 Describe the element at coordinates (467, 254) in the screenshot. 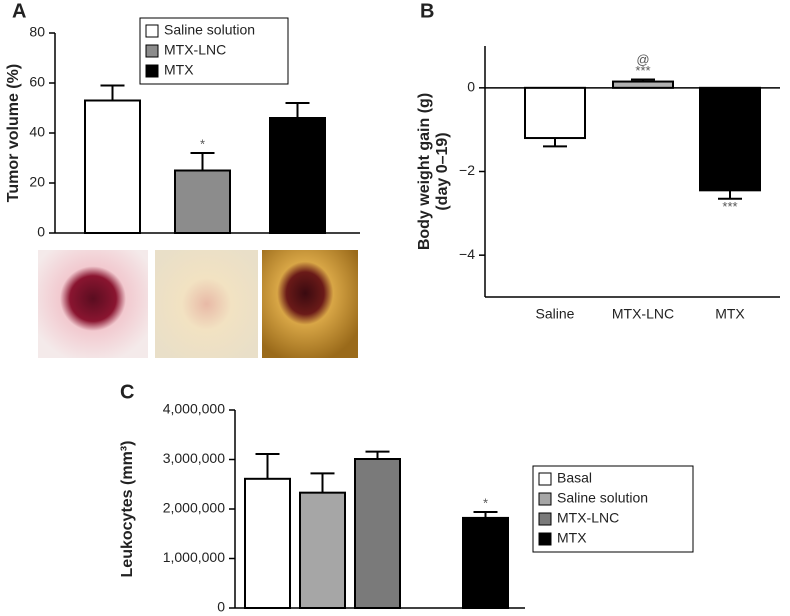

I see `y-tick-label: −4` at that location.